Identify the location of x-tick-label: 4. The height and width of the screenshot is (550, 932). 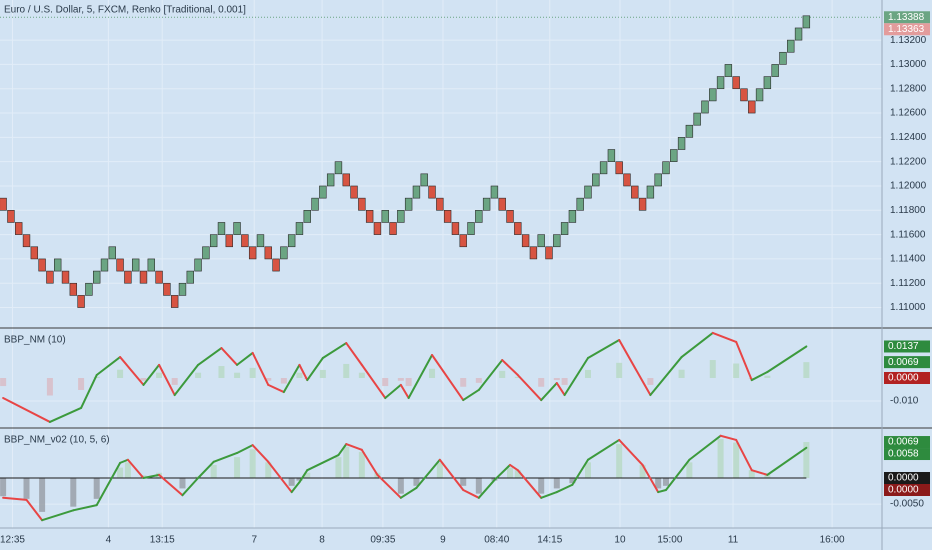
(109, 540).